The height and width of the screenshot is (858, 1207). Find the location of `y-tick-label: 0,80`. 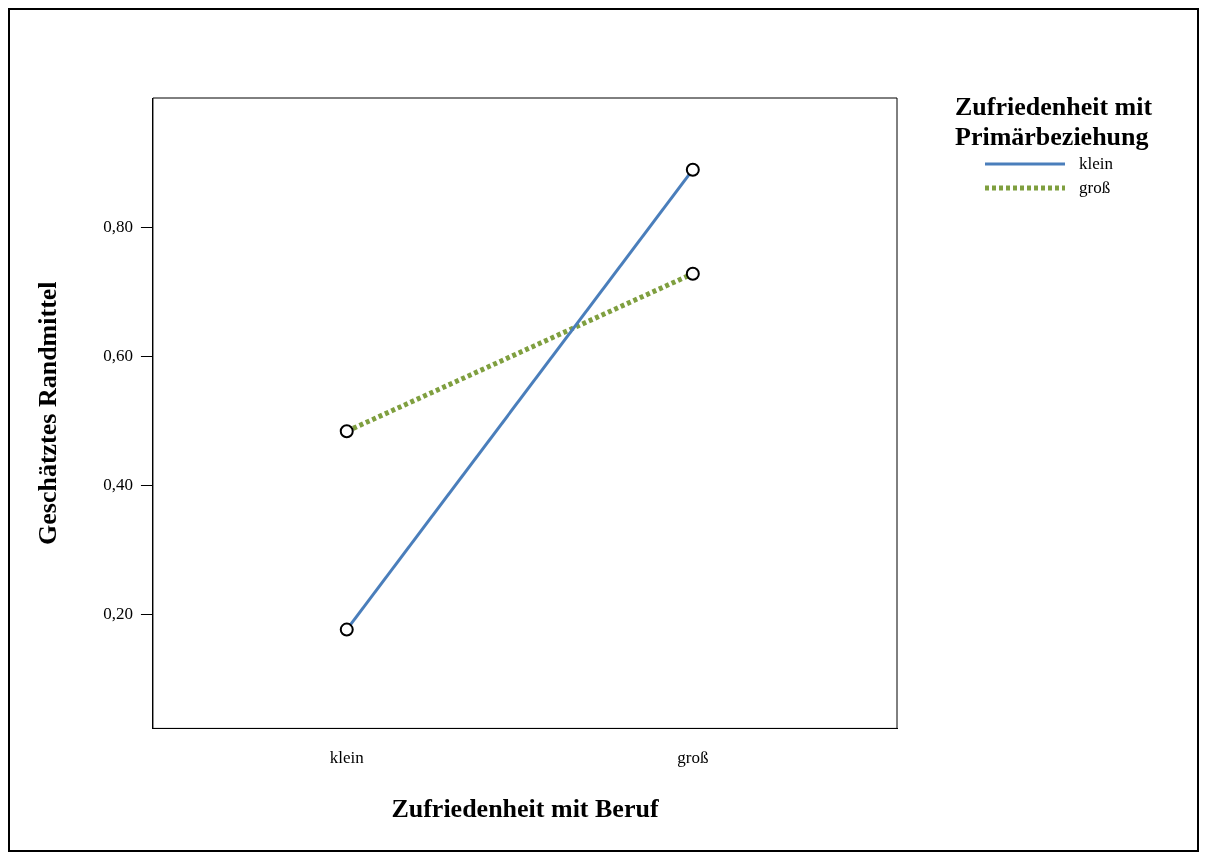

y-tick-label: 0,80 is located at coordinates (118, 226).